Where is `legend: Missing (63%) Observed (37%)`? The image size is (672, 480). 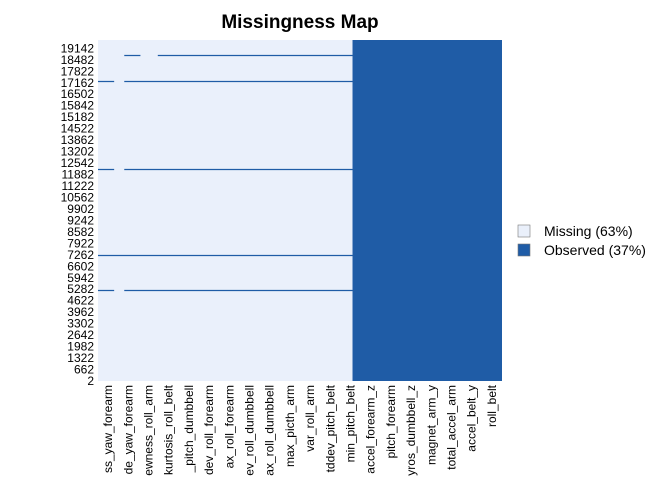
legend: Missing (63%) Observed (37%) is located at coordinates (581, 240).